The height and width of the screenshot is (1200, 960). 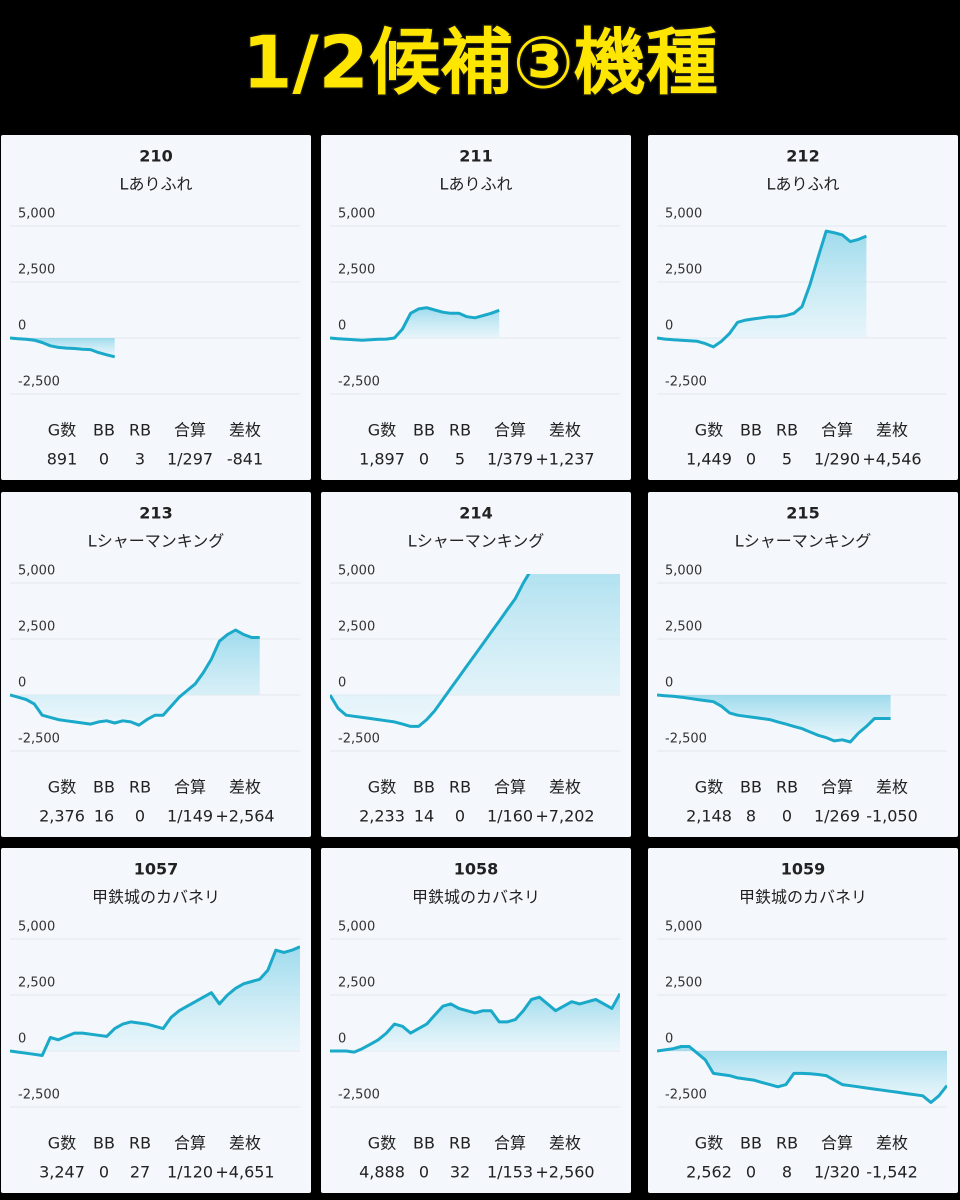 I want to click on chart-title: 213, so click(x=155, y=513).